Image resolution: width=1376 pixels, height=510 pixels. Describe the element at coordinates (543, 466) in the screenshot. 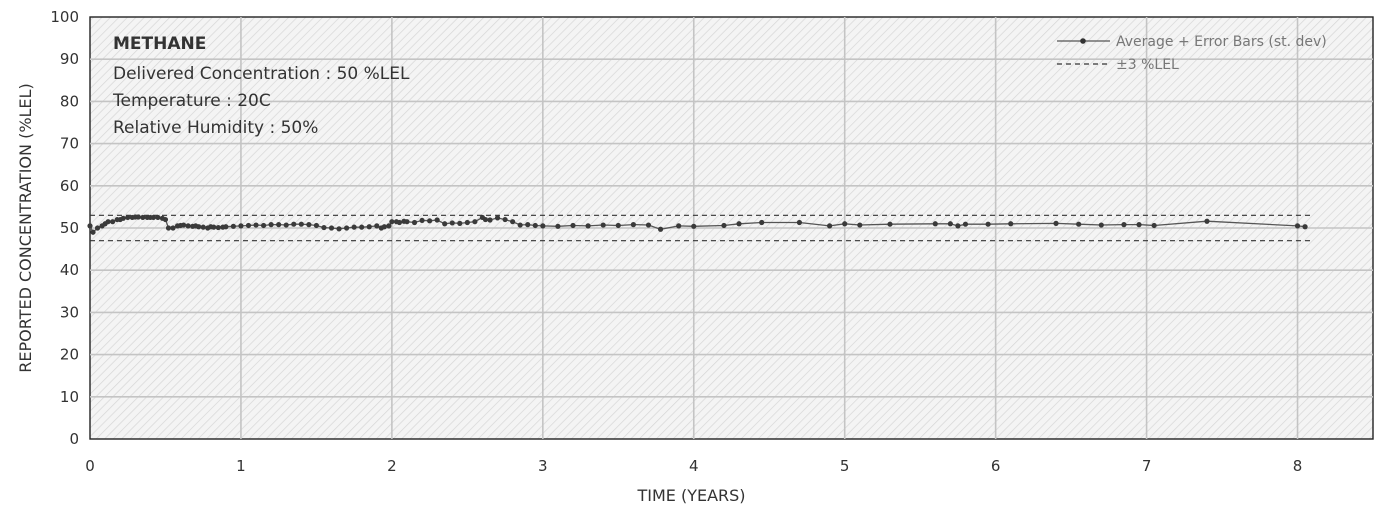

I see `x-tick-label: 3` at that location.